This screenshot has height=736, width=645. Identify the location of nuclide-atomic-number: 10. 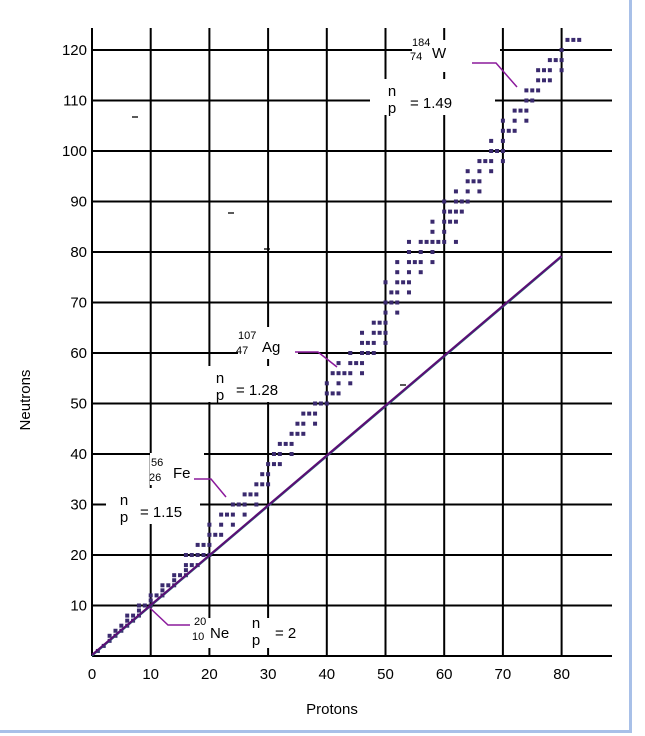
(198, 637).